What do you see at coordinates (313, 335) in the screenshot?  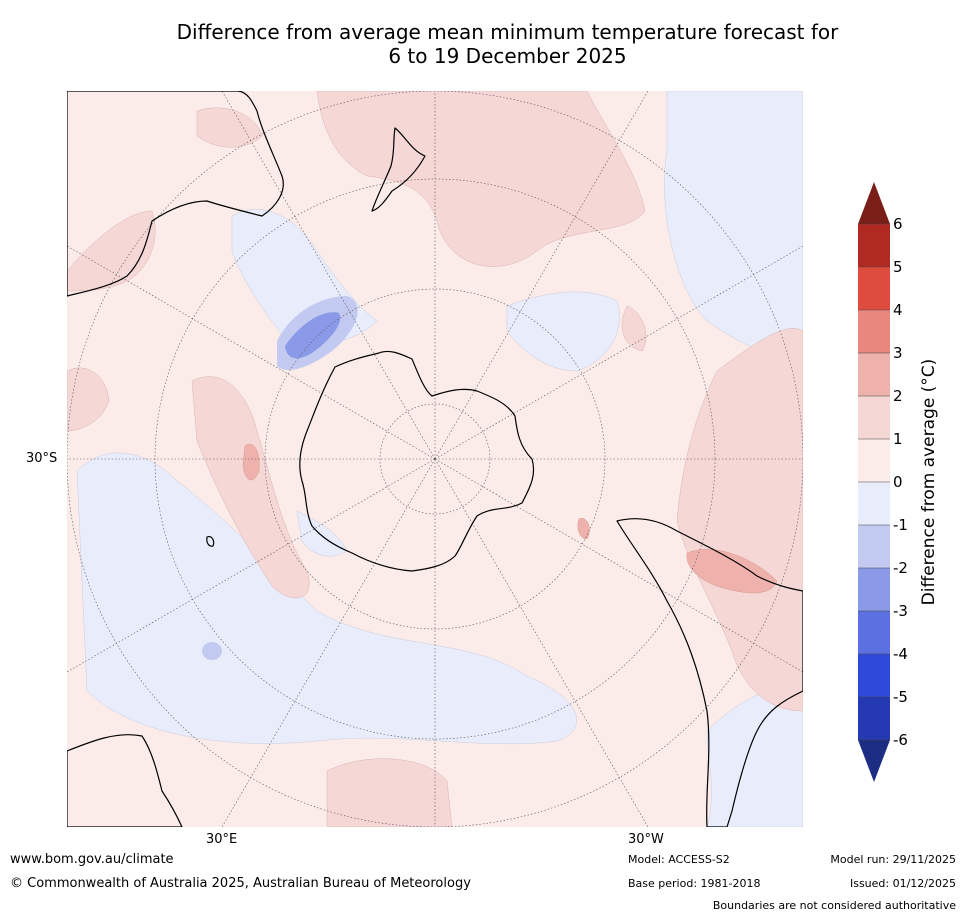 I see `anomaly--3-to--2-region` at bounding box center [313, 335].